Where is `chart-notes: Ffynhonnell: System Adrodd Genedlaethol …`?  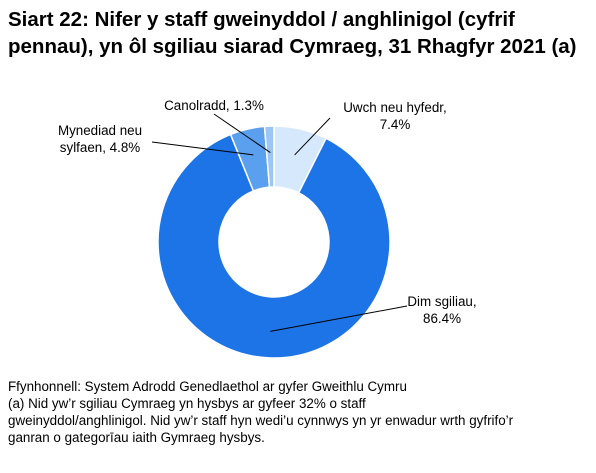
chart-notes: Ffynhonnell: System Adrodd Genedlaethol … is located at coordinates (300, 412).